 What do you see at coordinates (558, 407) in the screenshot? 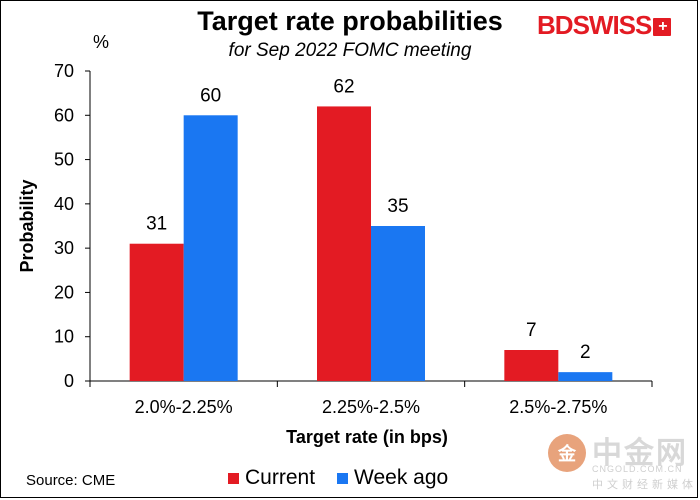
I see `x-tick-label: 2.5%-2.75%` at bounding box center [558, 407].